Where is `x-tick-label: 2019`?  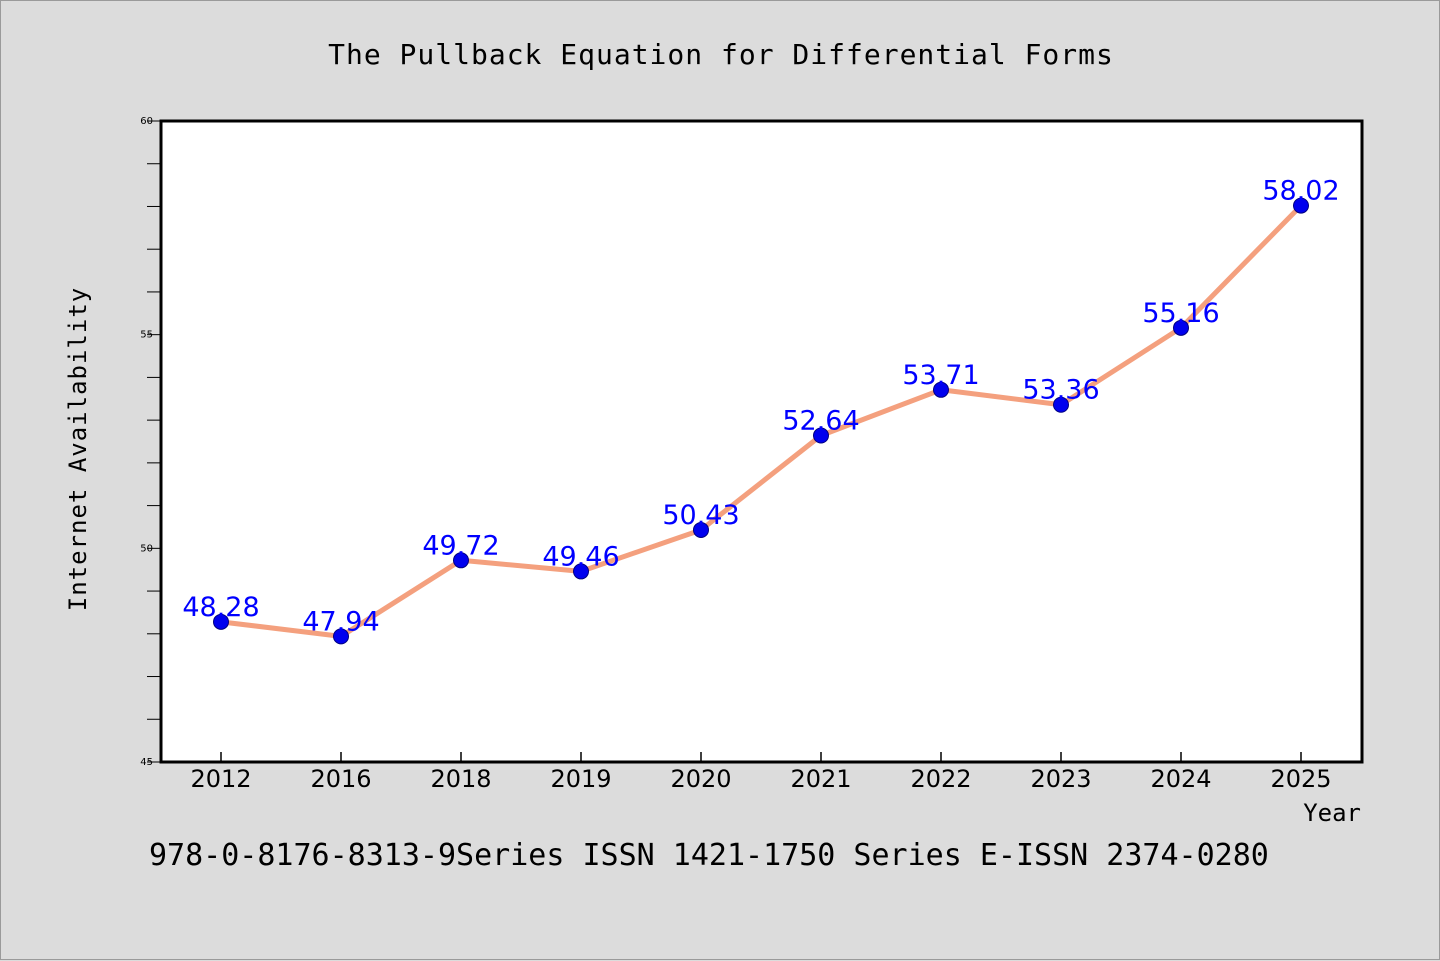
x-tick-label: 2019 is located at coordinates (580, 779).